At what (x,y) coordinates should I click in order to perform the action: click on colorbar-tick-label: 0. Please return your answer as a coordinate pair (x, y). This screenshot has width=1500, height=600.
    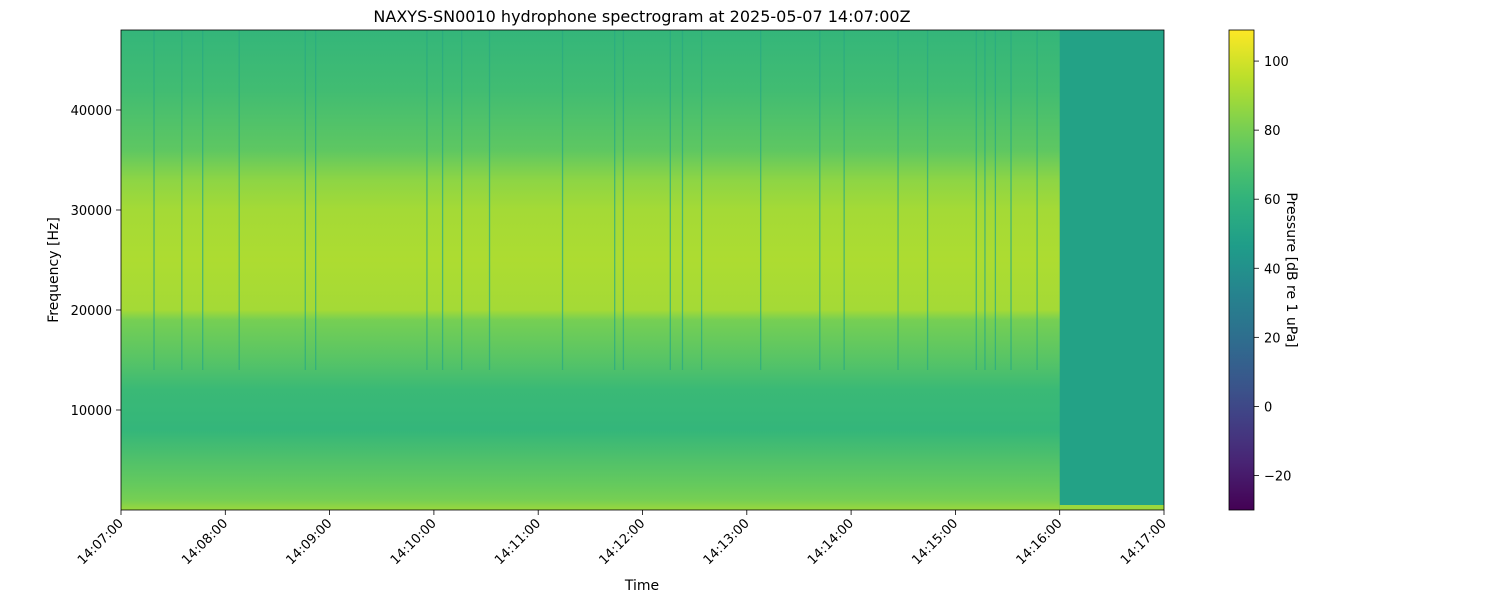
    Looking at the image, I should click on (1268, 407).